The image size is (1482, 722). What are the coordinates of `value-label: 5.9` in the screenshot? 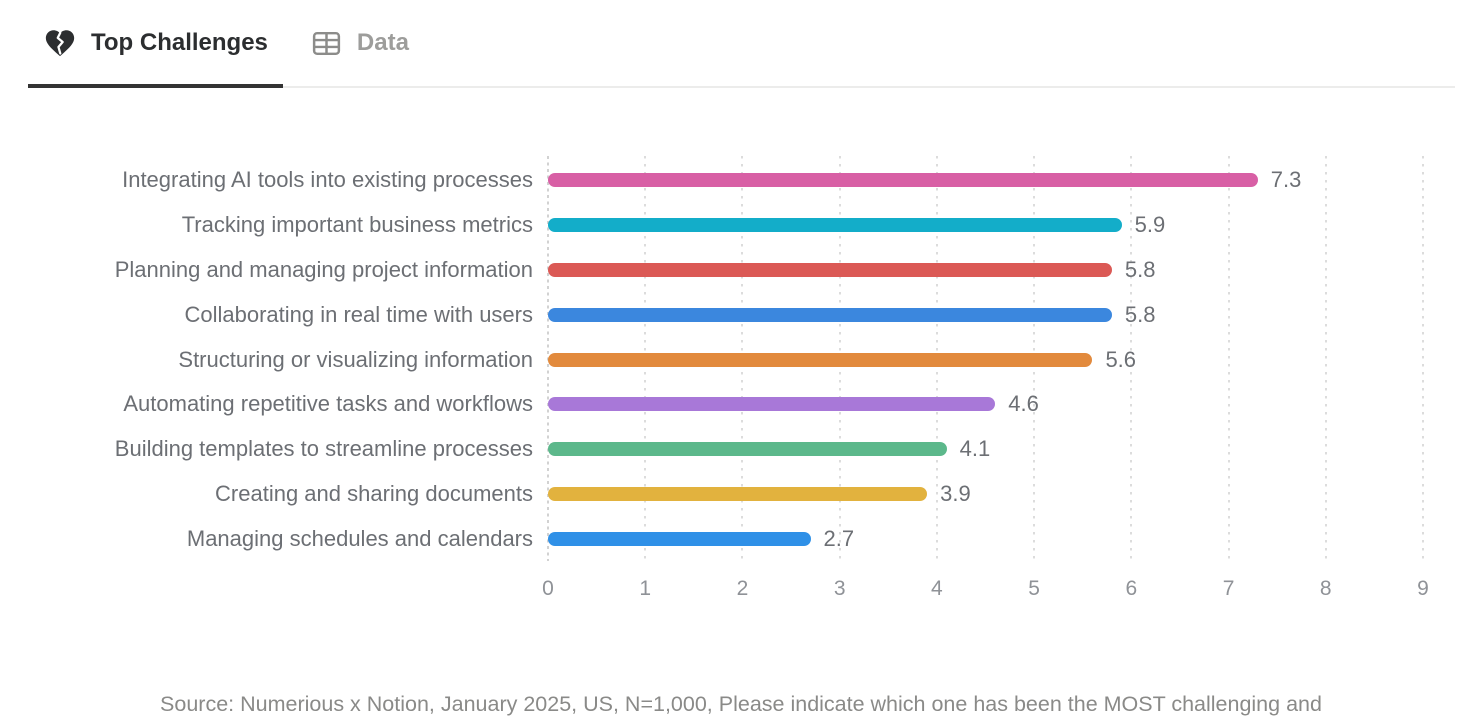 It's located at (1150, 225).